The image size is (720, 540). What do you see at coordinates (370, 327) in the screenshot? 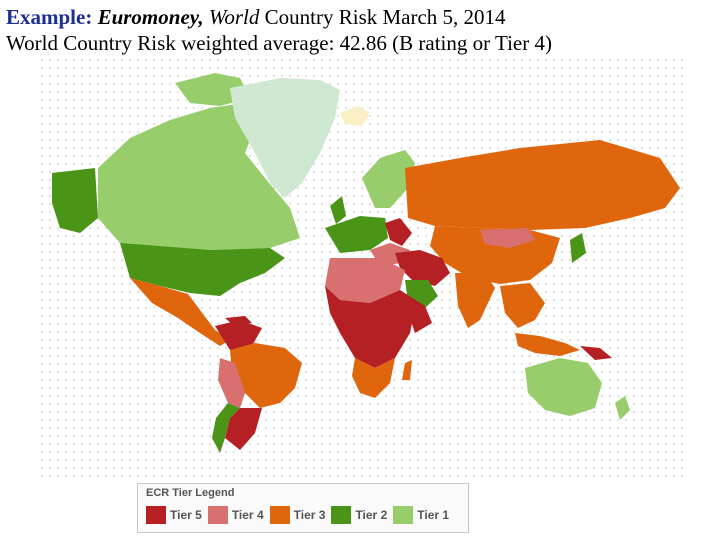
I see `region-central-africa` at bounding box center [370, 327].